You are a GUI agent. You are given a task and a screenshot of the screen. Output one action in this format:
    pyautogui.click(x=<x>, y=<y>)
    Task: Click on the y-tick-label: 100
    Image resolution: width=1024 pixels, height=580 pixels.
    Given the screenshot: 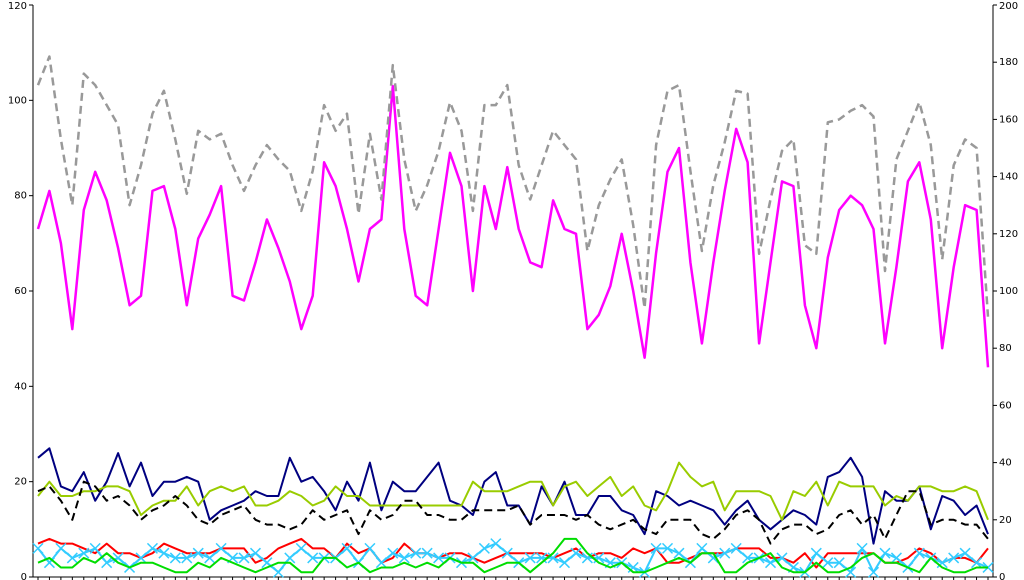 What is the action you would take?
    pyautogui.click(x=17, y=100)
    